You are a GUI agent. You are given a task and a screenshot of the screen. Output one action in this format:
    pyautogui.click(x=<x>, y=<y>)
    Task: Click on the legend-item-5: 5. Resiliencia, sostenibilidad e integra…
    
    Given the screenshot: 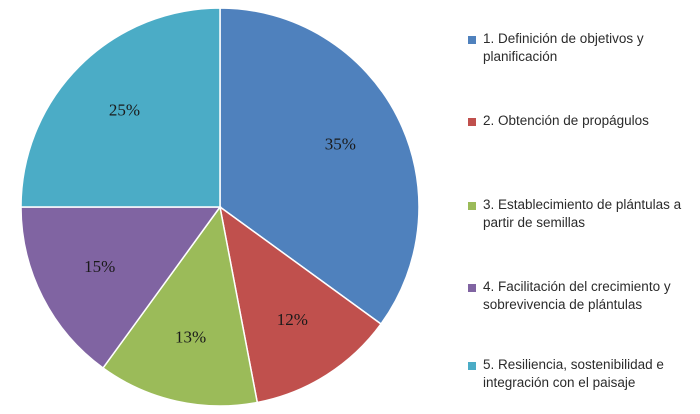 What is the action you would take?
    pyautogui.click(x=582, y=374)
    